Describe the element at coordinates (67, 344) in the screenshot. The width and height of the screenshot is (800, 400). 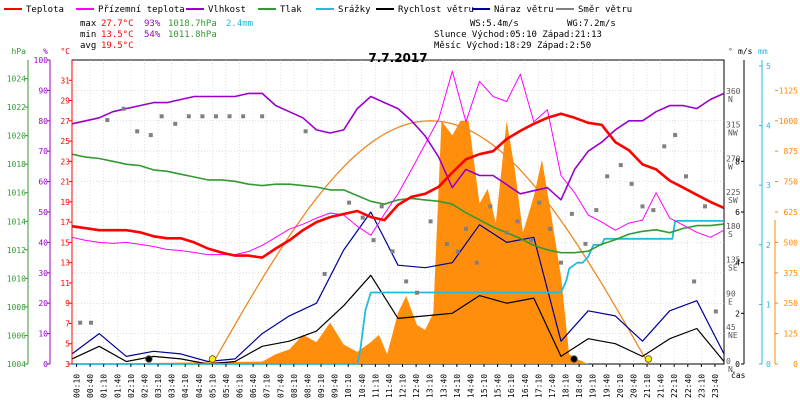
I see `celsius-tick-label: 5` at that location.